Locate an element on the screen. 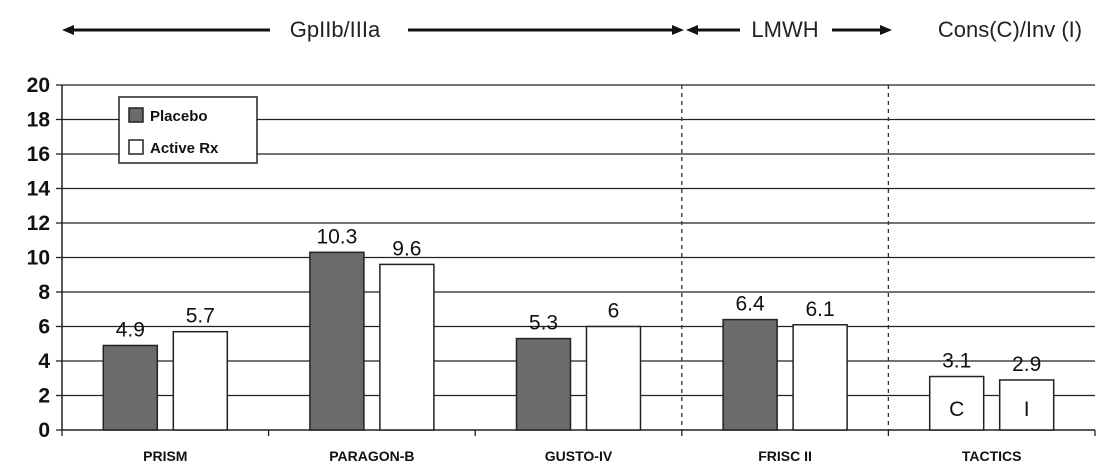  value-label: 5.7 is located at coordinates (200, 316).